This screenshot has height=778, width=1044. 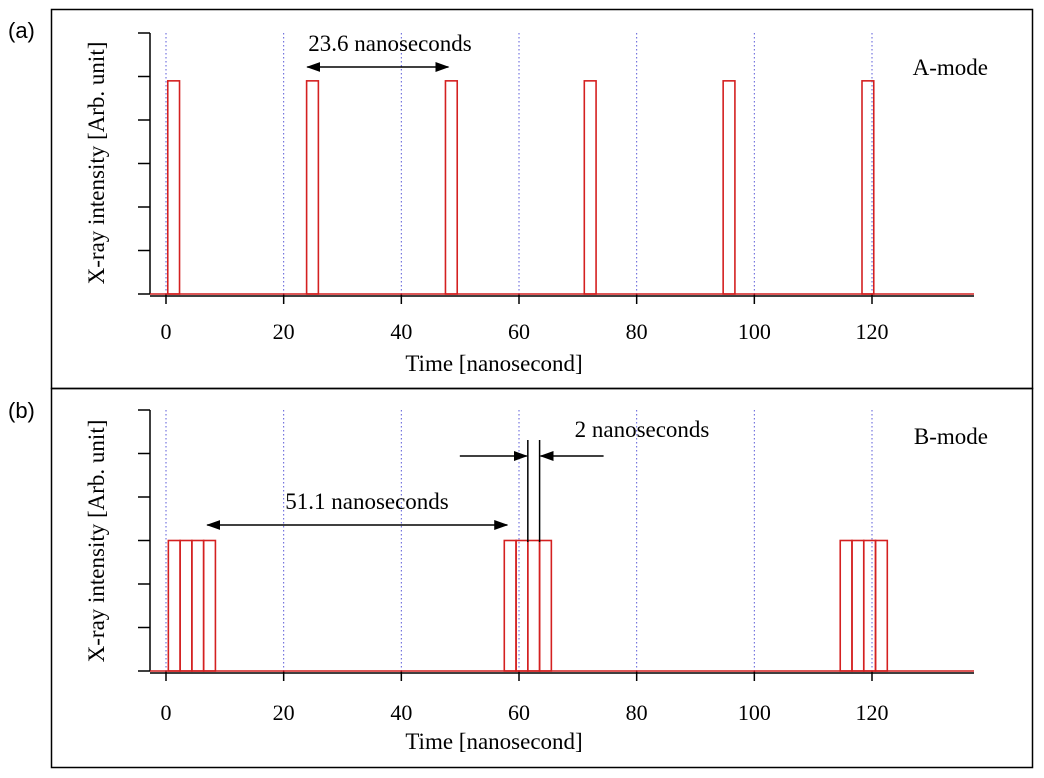 I want to click on panel-a-ticks: 0 20 40 60 80 100 120, so click(x=525, y=319).